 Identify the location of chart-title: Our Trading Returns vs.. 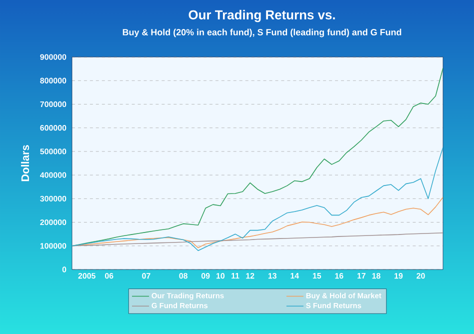
(261, 16).